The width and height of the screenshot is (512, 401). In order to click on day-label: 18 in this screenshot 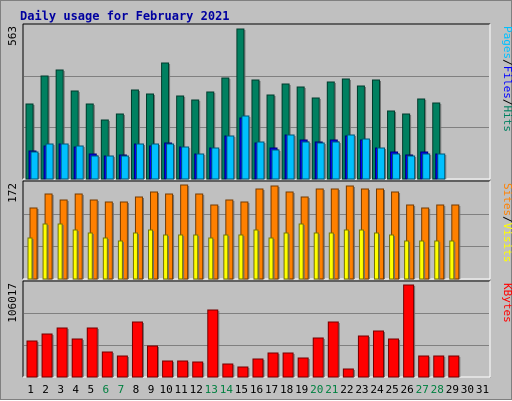, I will do `click(286, 389)`.